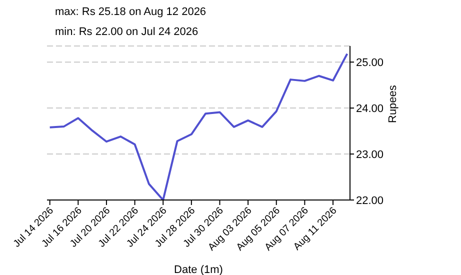  I want to click on x-axis-title: Date (1m), so click(198, 269).